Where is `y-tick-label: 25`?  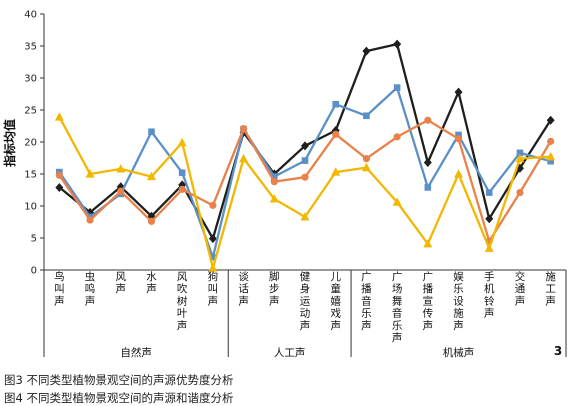
y-tick-label: 25 is located at coordinates (30, 111).